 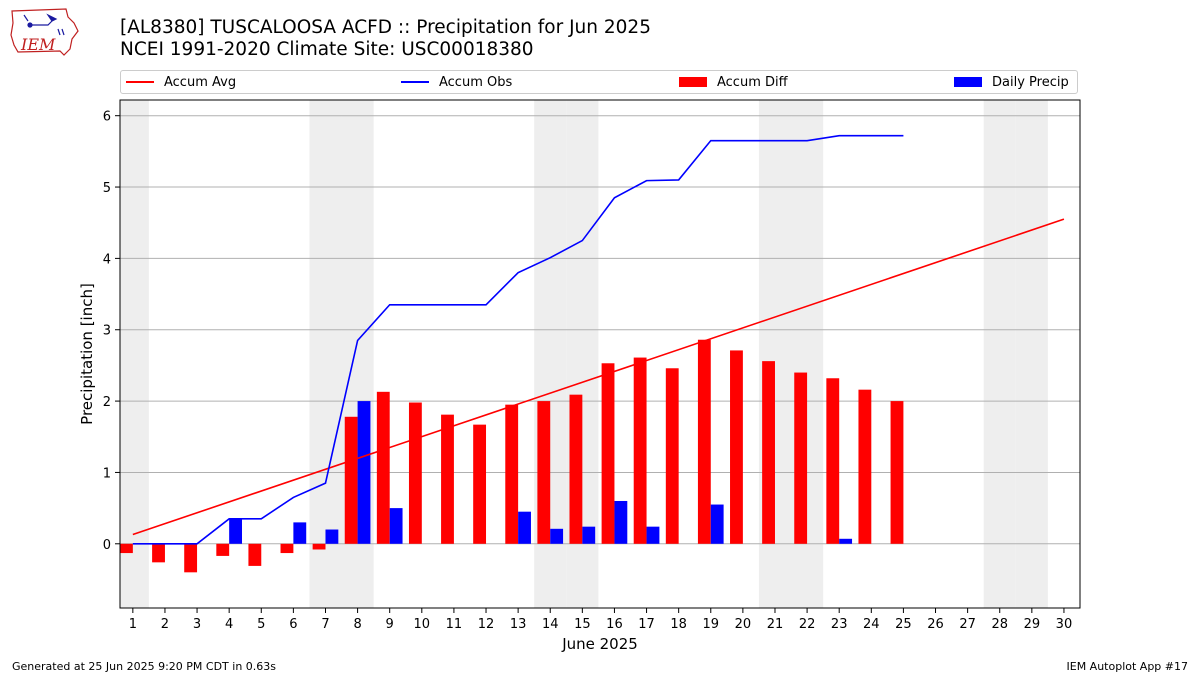 What do you see at coordinates (107, 331) in the screenshot?
I see `y-tick-label-3: 3` at bounding box center [107, 331].